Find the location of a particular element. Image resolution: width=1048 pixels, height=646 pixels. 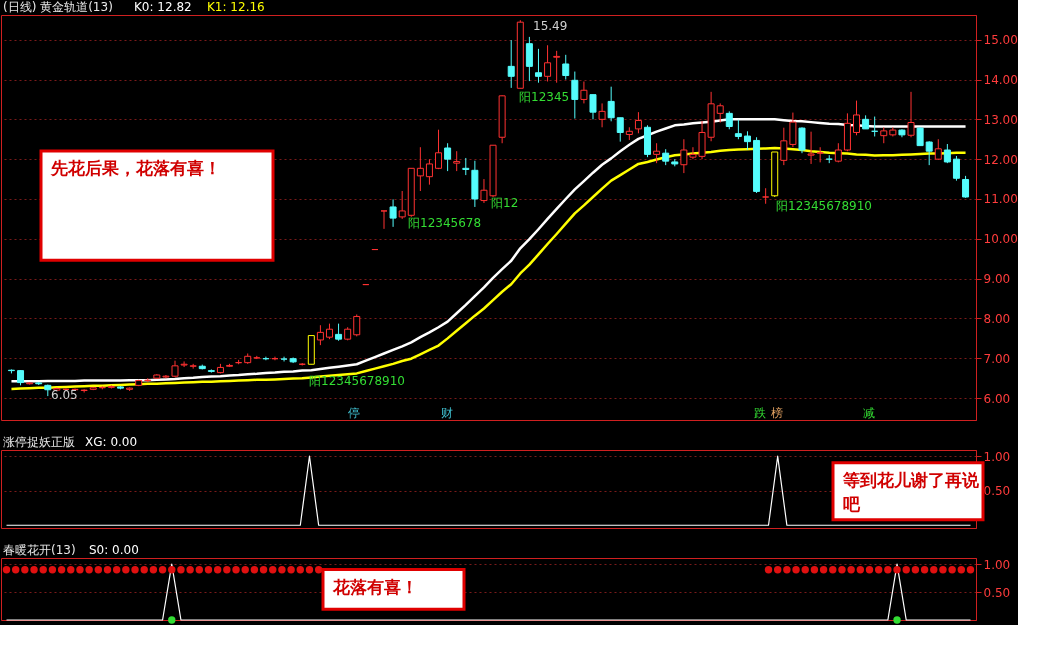

annotation: 阳12345 is located at coordinates (544, 96).